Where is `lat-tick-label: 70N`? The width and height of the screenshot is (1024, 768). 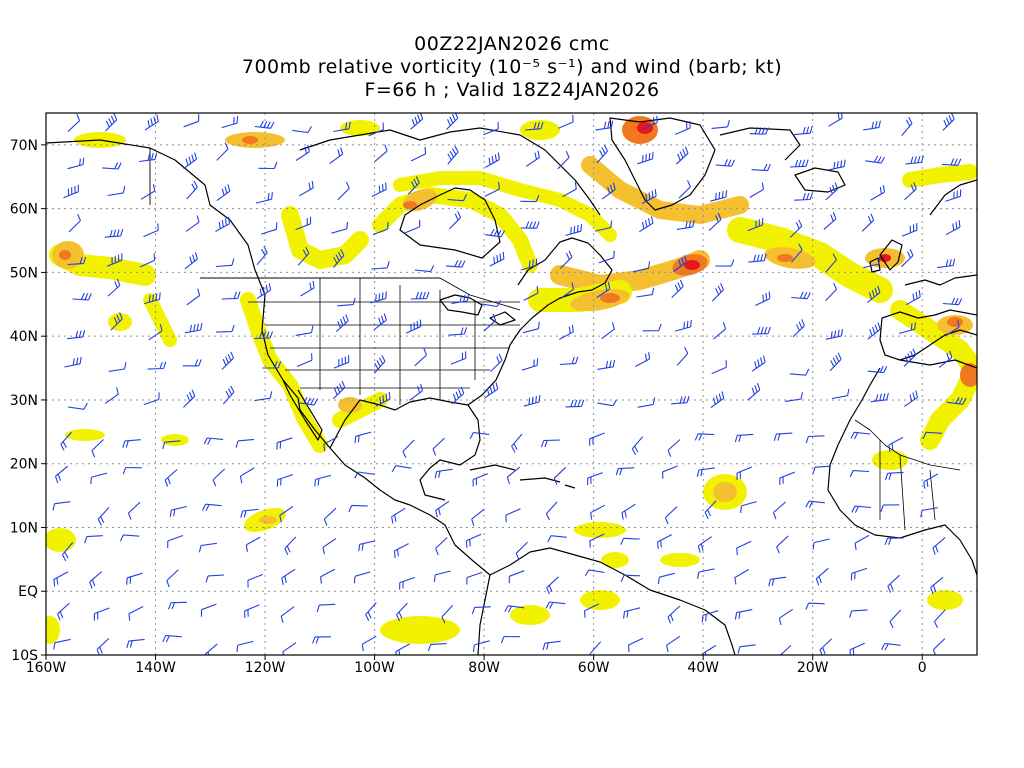 lat-tick-label: 70N is located at coordinates (24, 146).